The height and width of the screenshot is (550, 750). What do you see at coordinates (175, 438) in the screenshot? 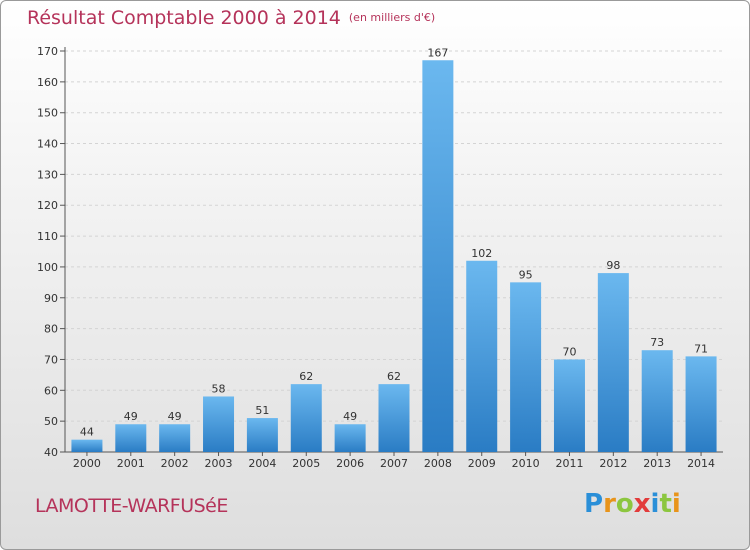
I see `bar-2002` at bounding box center [175, 438].